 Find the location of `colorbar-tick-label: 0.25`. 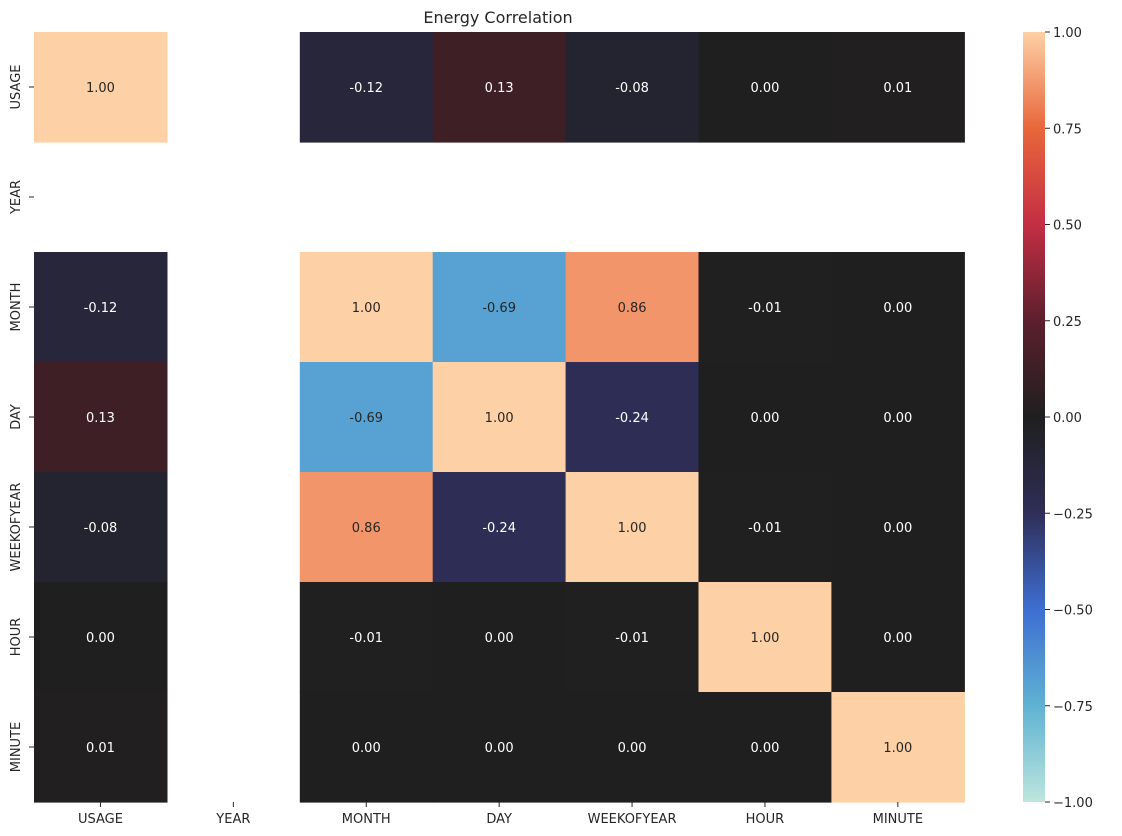

colorbar-tick-label: 0.25 is located at coordinates (1067, 322).